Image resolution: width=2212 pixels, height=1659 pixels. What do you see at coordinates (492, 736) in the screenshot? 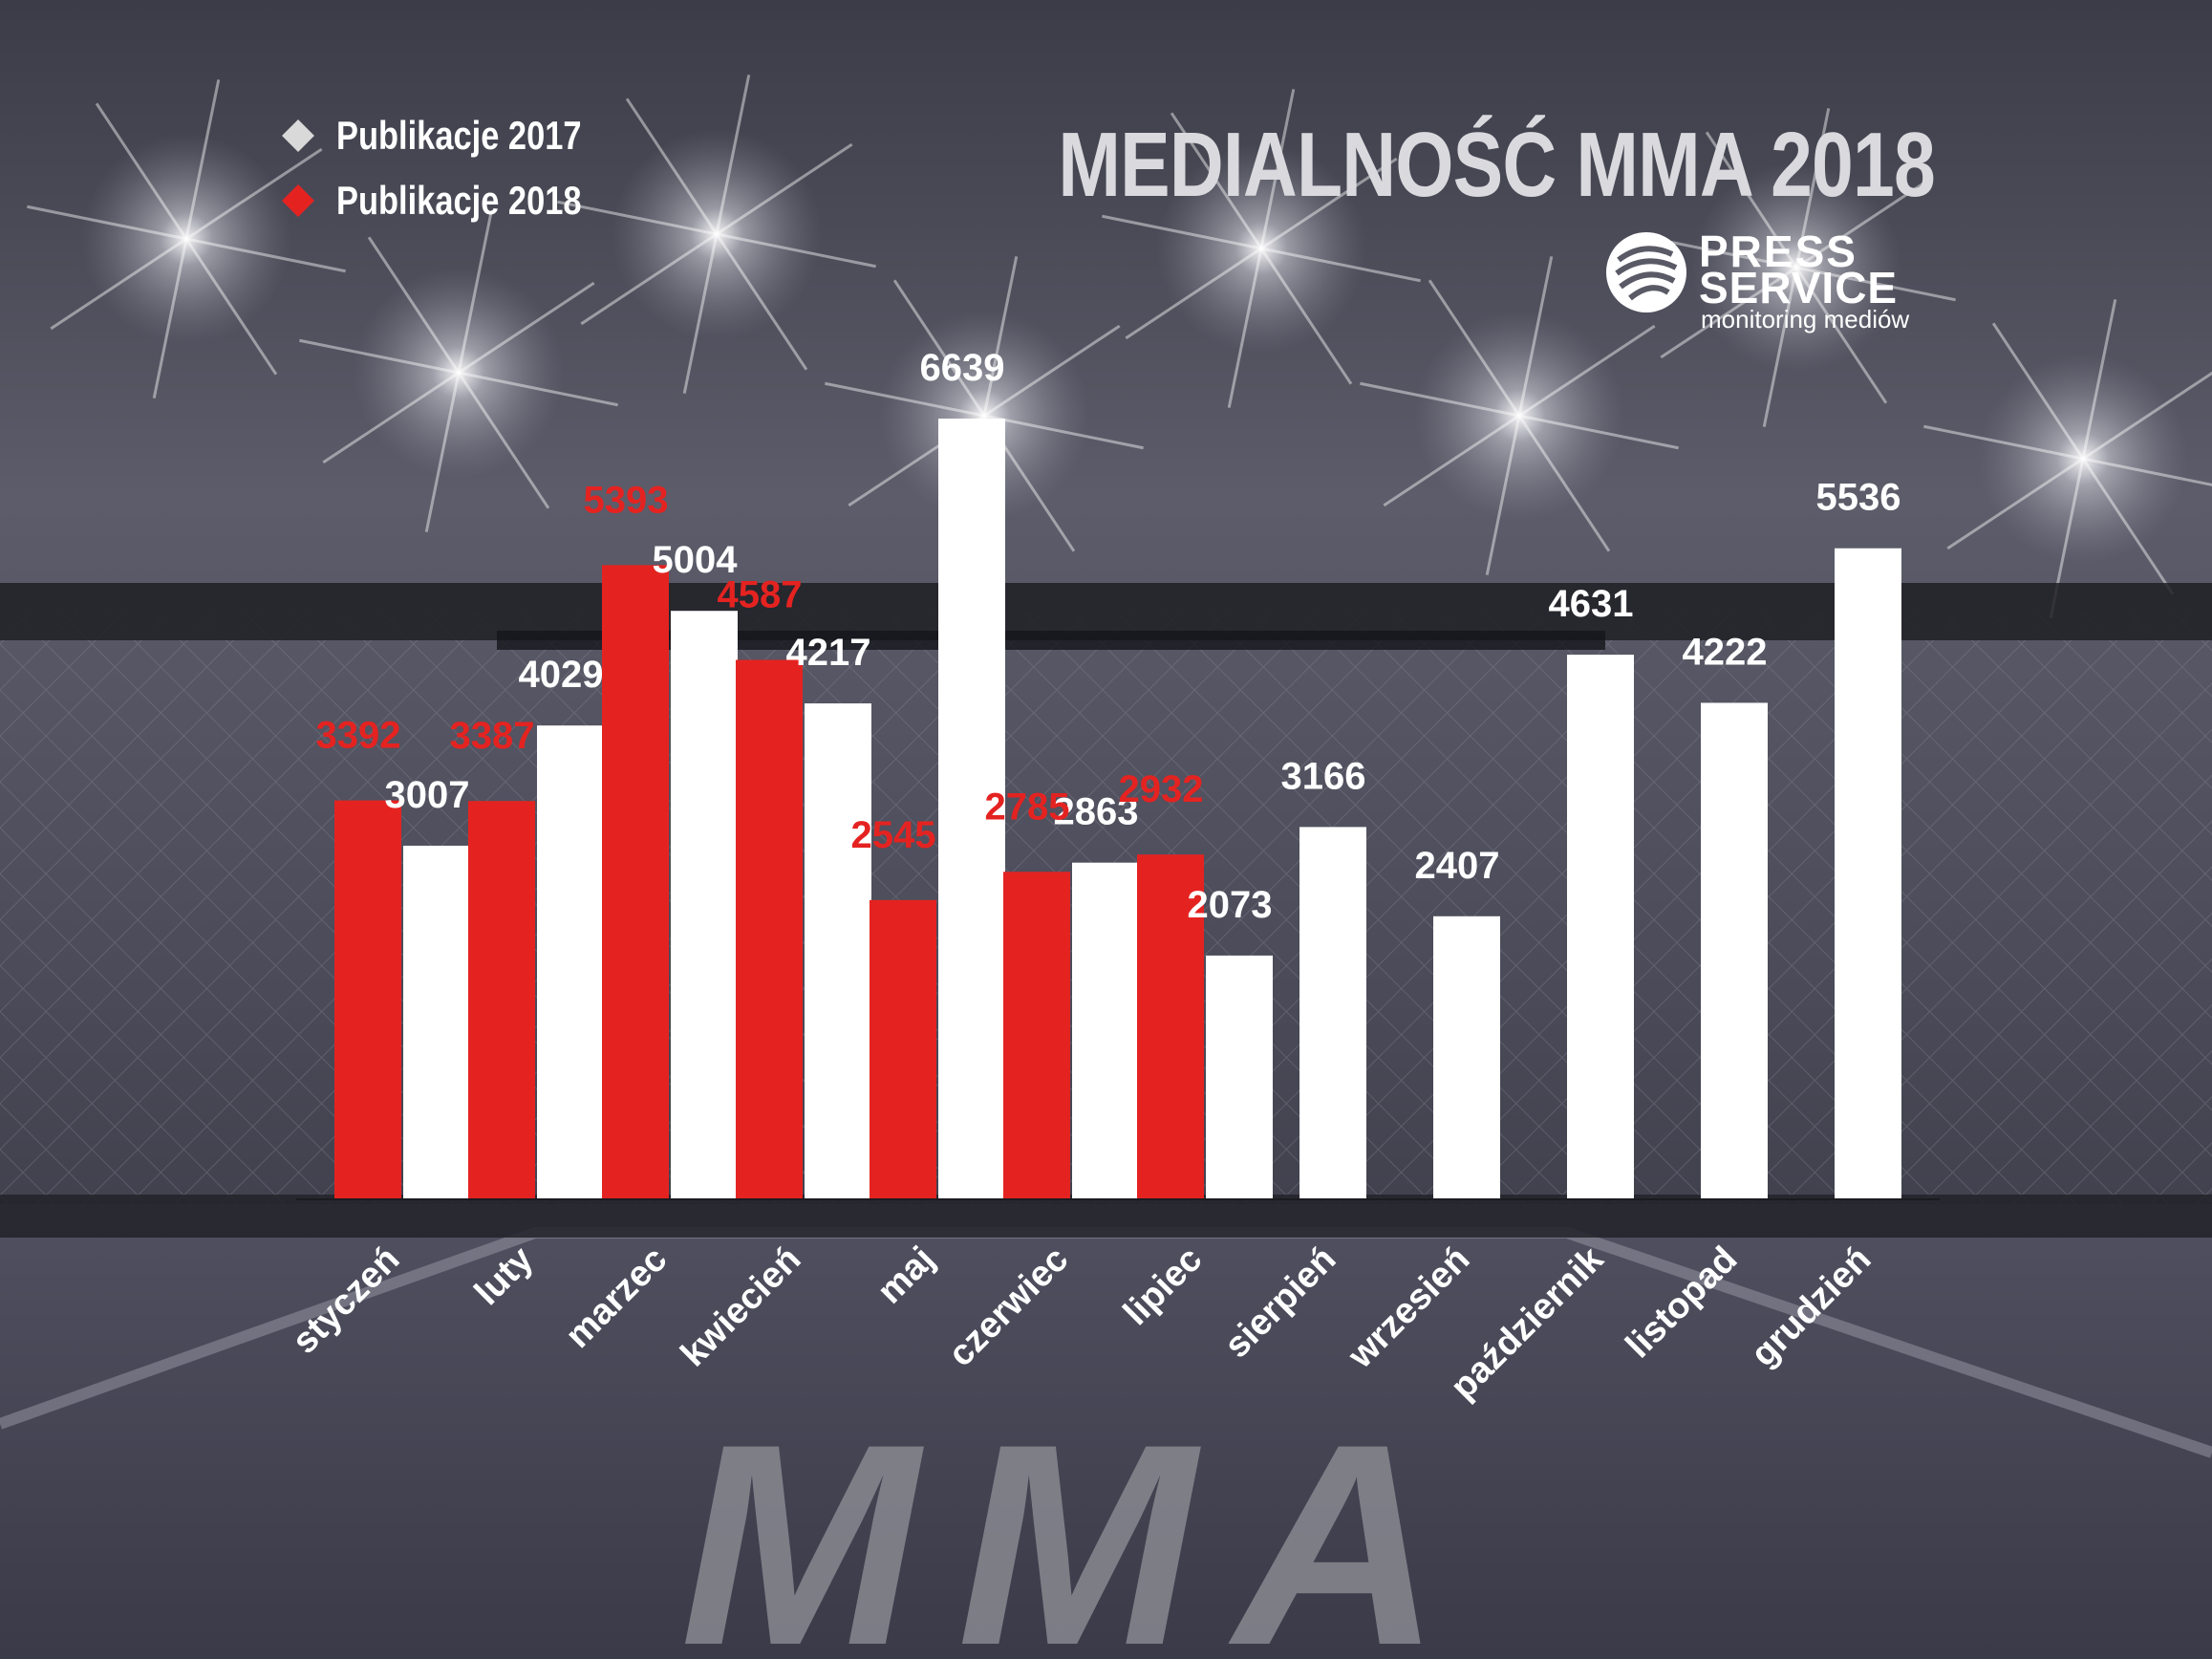
I see `data-label-2018: 3387` at bounding box center [492, 736].